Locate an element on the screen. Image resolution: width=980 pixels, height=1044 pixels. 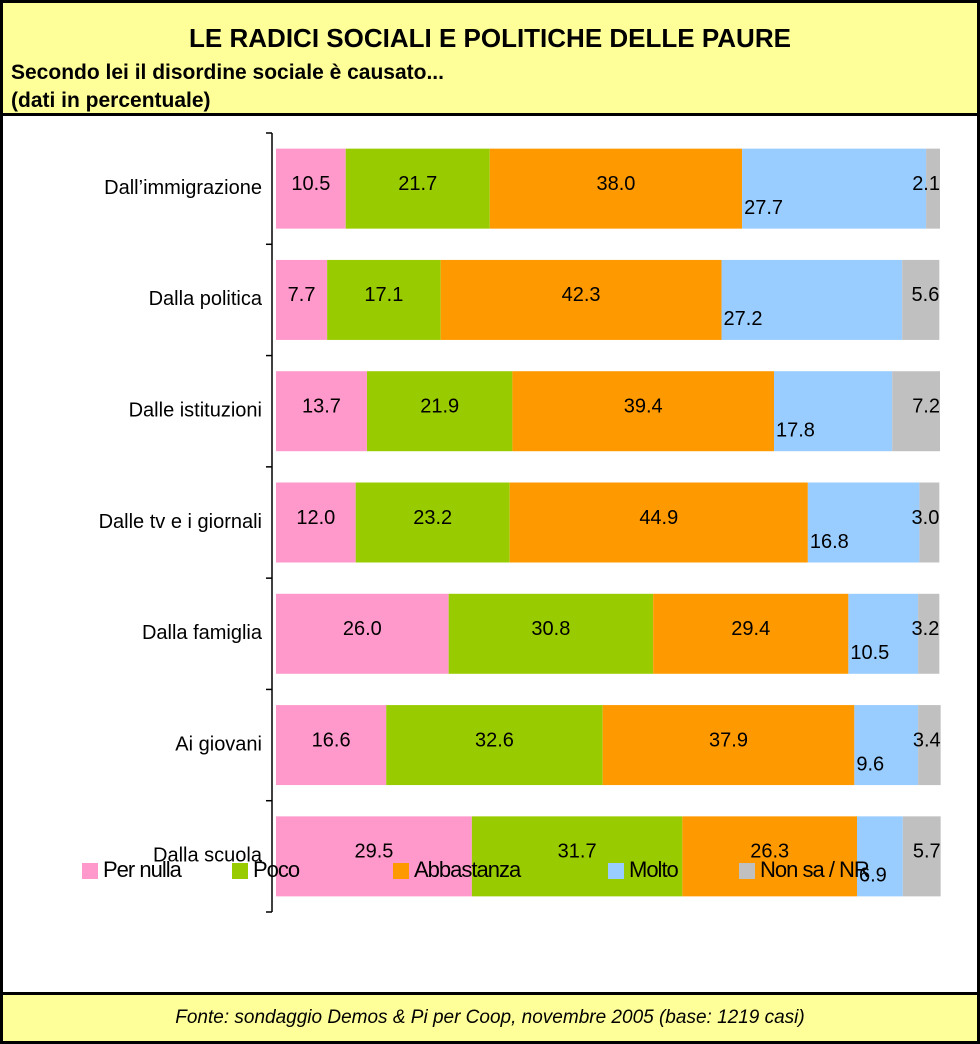
value-label: 16.8 is located at coordinates (829, 542).